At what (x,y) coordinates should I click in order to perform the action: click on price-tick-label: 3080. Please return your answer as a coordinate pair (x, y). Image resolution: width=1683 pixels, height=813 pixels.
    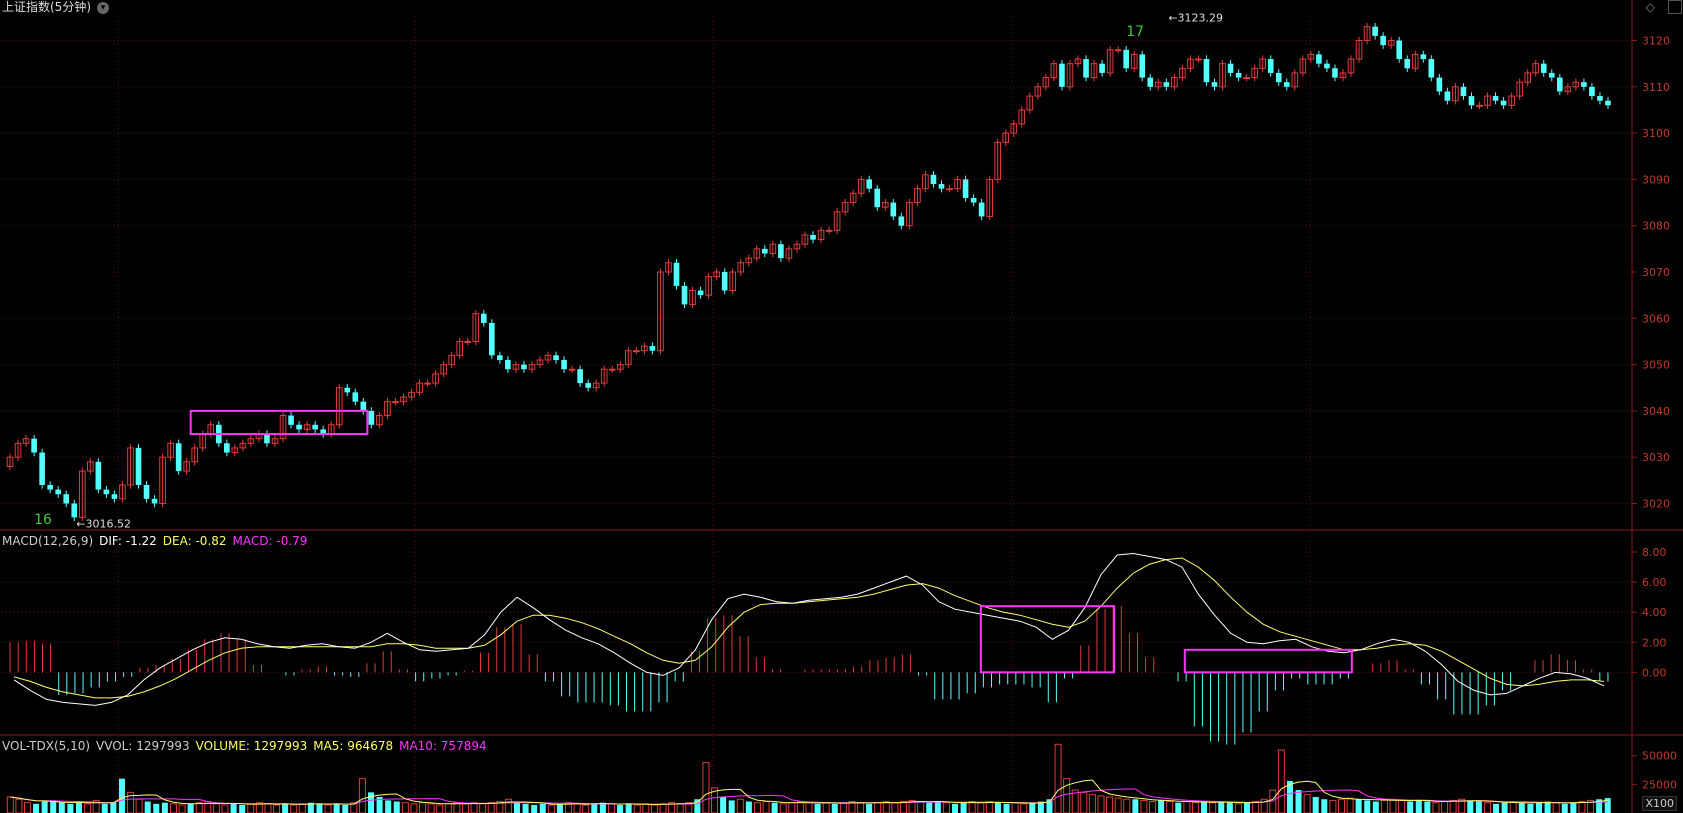
    Looking at the image, I should click on (1656, 226).